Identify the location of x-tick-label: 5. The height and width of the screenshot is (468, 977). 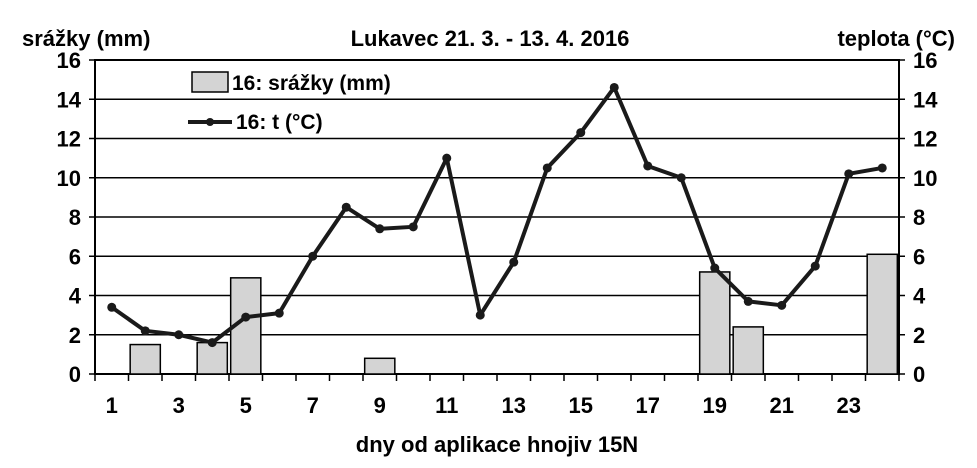
(246, 405).